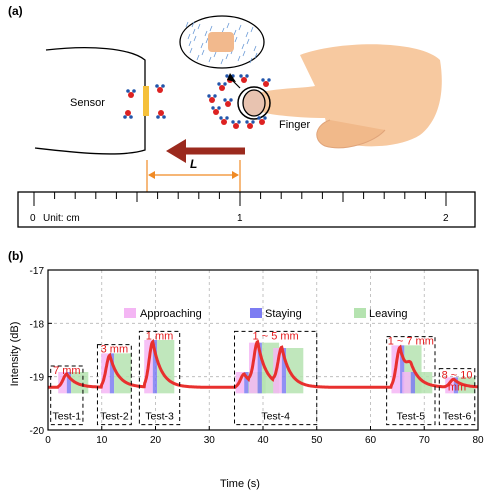  Describe the element at coordinates (130, 313) in the screenshot. I see `legend-swatch-approaching` at that location.